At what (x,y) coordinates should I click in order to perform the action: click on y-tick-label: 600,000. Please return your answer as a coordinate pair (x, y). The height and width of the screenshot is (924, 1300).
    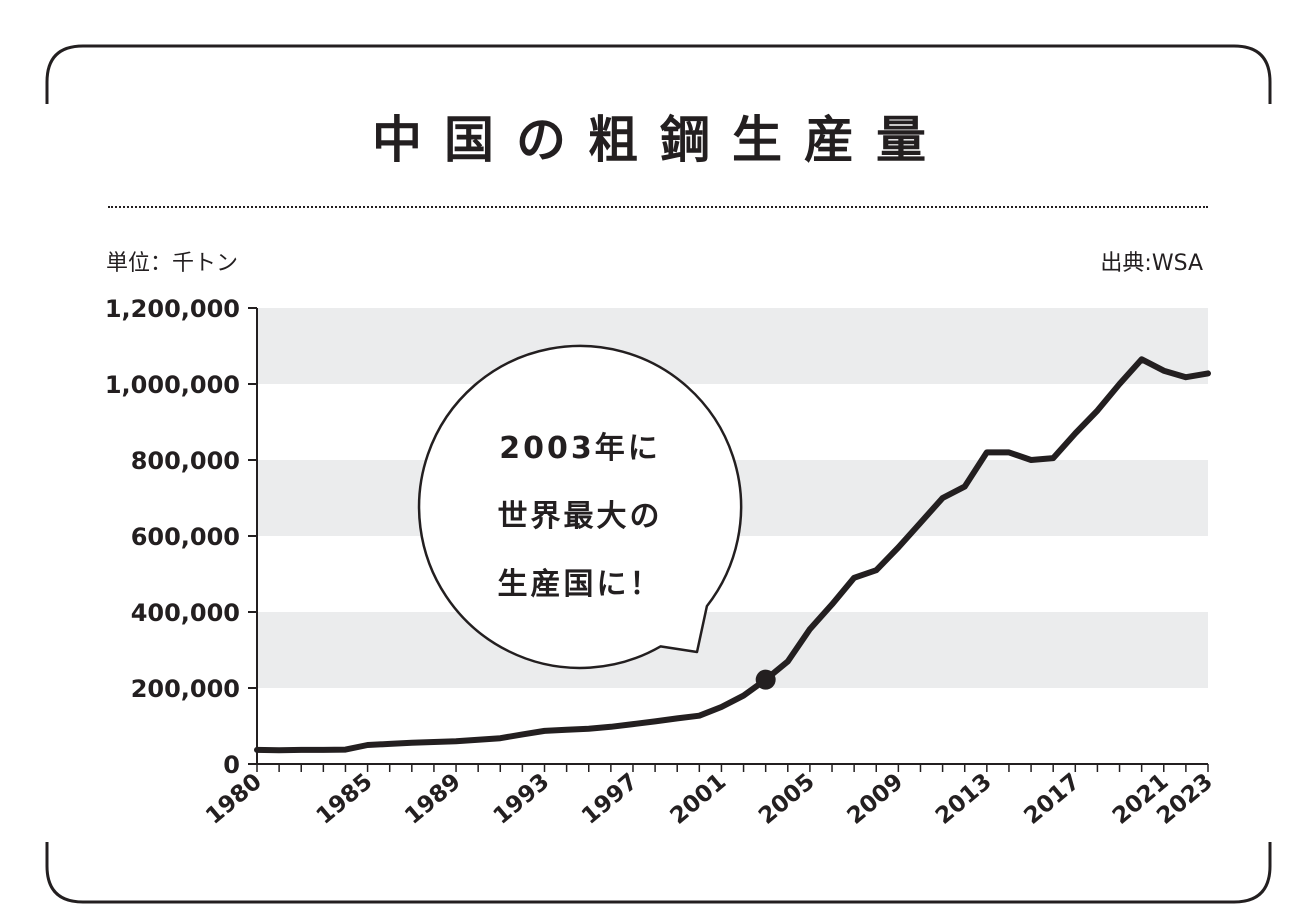
    Looking at the image, I should click on (185, 537).